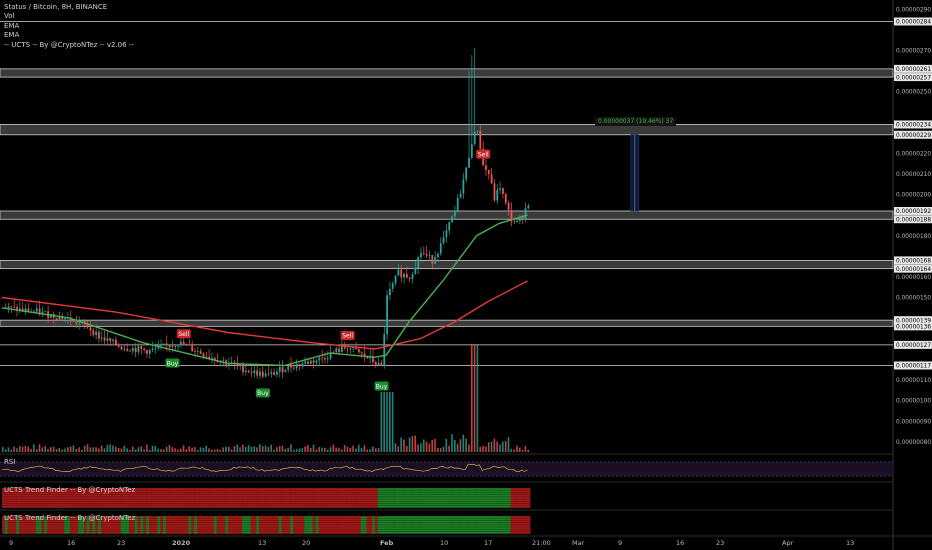  Describe the element at coordinates (913, 155) in the screenshot. I see `price-tick-label: 0.00000220` at that location.